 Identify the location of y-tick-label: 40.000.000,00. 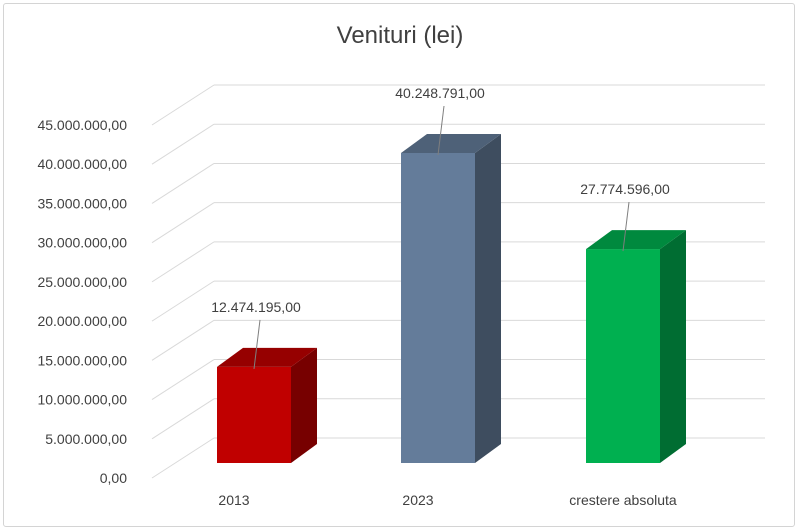
(82, 164).